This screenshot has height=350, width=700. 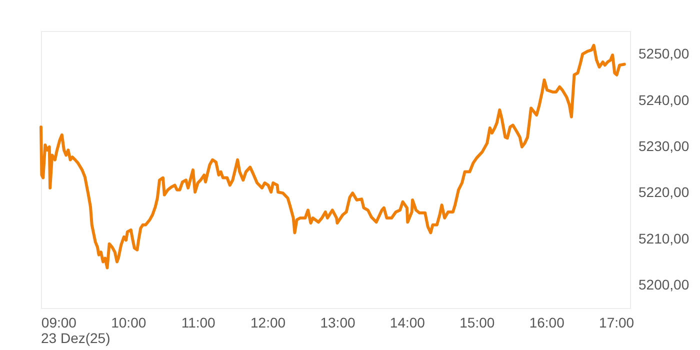 What do you see at coordinates (59, 322) in the screenshot?
I see `x-tick-label: 09:00` at bounding box center [59, 322].